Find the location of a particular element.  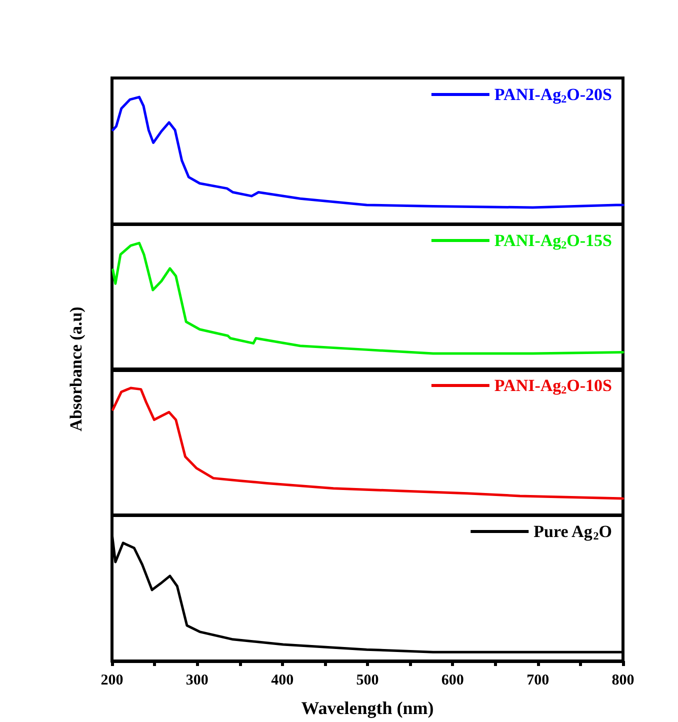

x-axis-title: Wavelength (nm) is located at coordinates (367, 708).